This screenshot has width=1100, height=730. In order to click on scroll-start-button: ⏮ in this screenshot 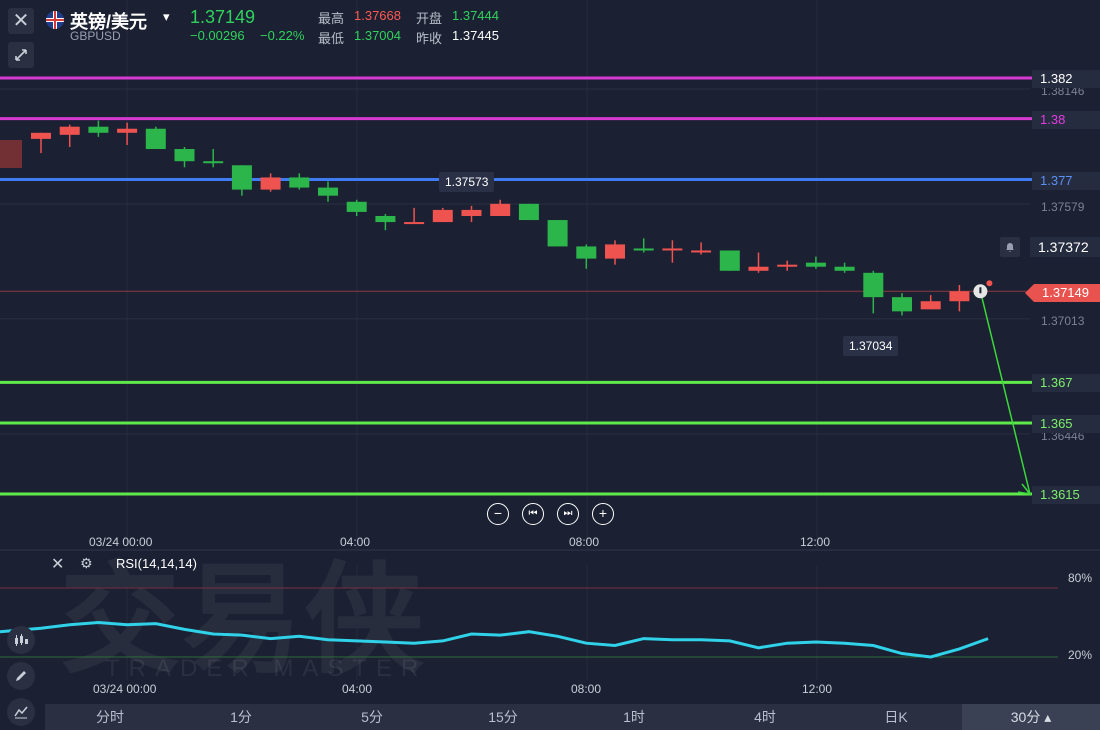, I will do `click(533, 514)`.